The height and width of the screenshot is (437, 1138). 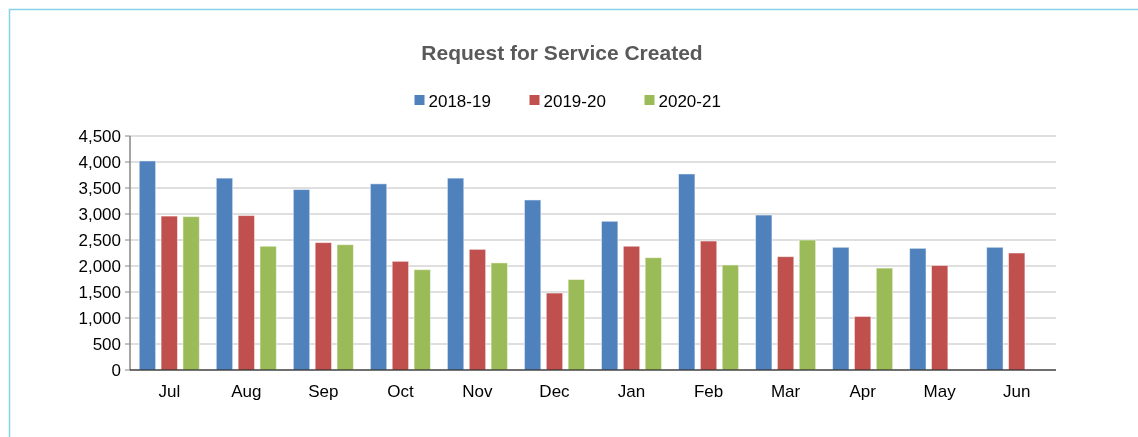 What do you see at coordinates (555, 391) in the screenshot?
I see `x-tick-label: Dec` at bounding box center [555, 391].